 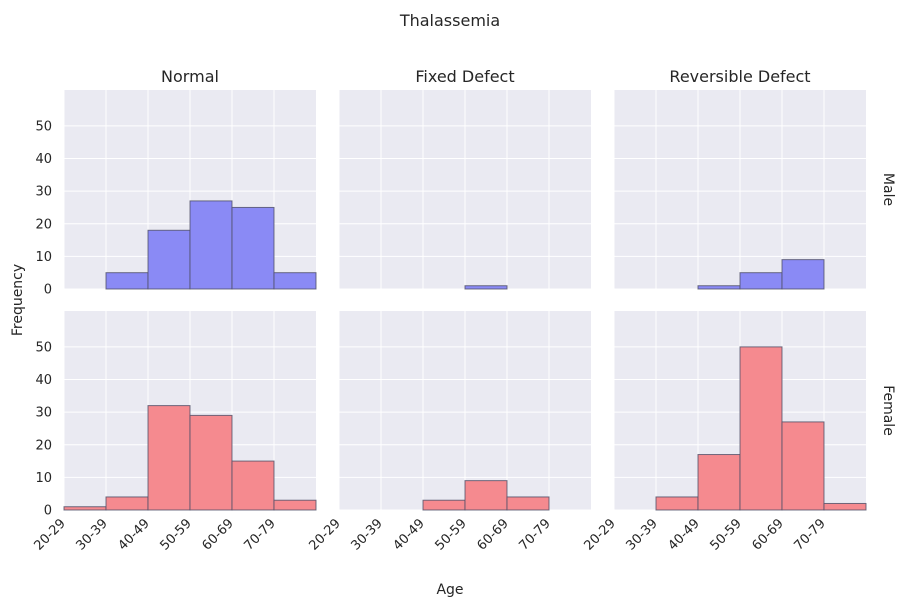 I want to click on column-title-reversible-defect: Reversible Defect, so click(x=739, y=76).